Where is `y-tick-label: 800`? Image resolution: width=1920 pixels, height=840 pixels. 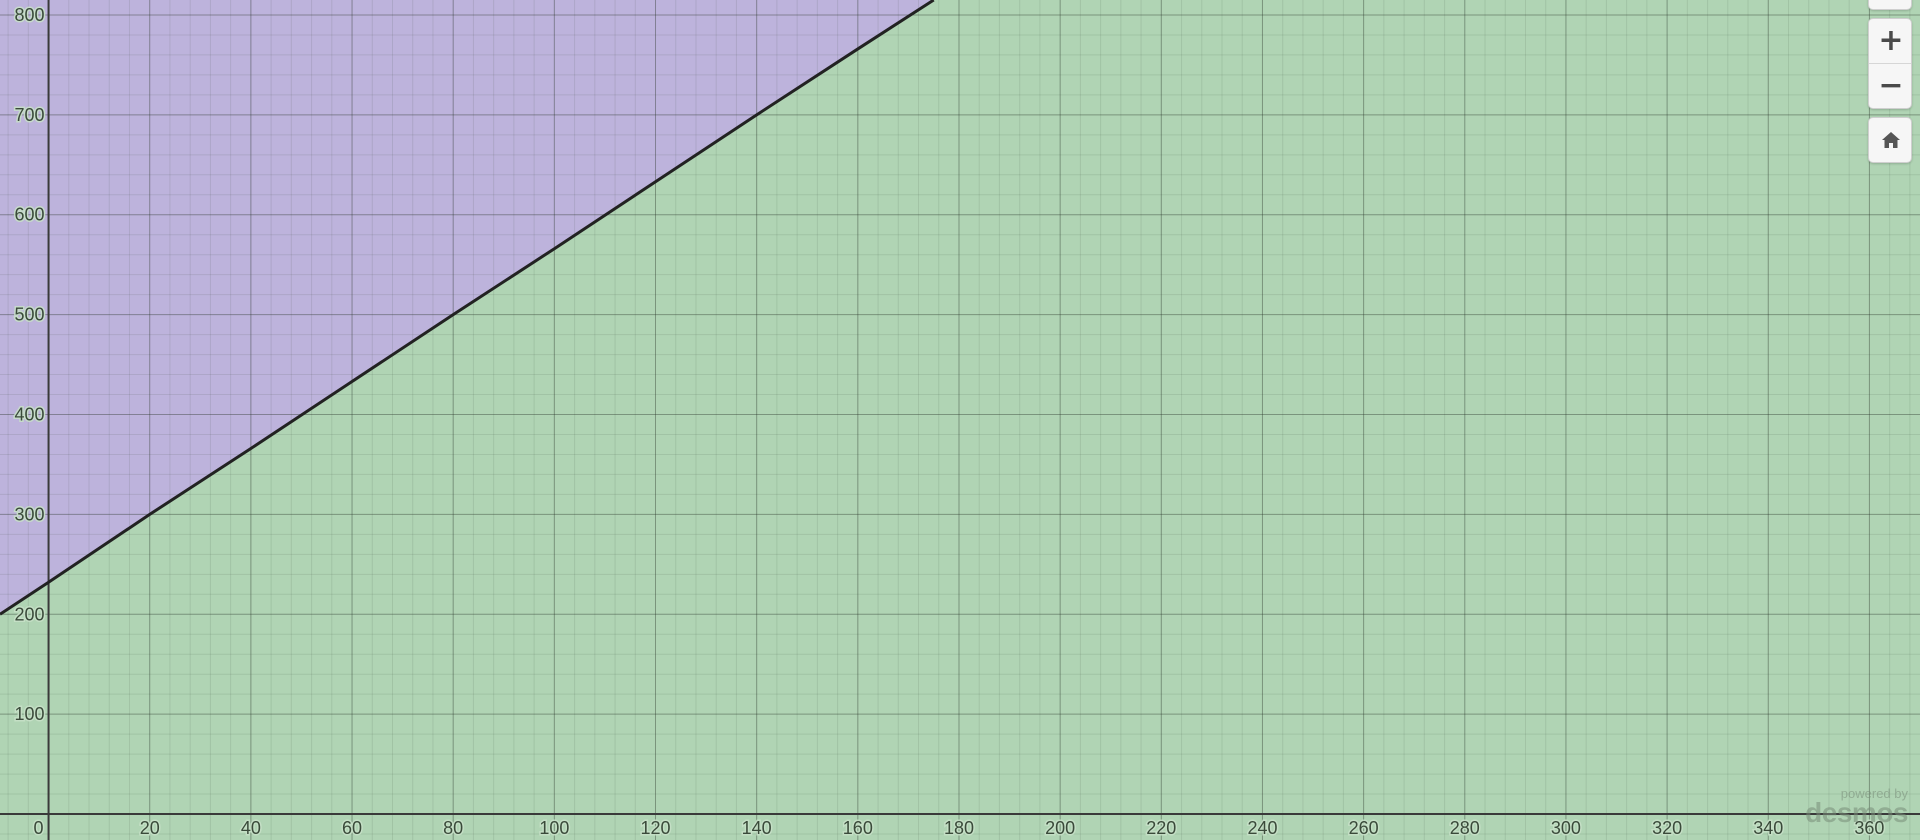 y-tick-label: 800 is located at coordinates (30, 15).